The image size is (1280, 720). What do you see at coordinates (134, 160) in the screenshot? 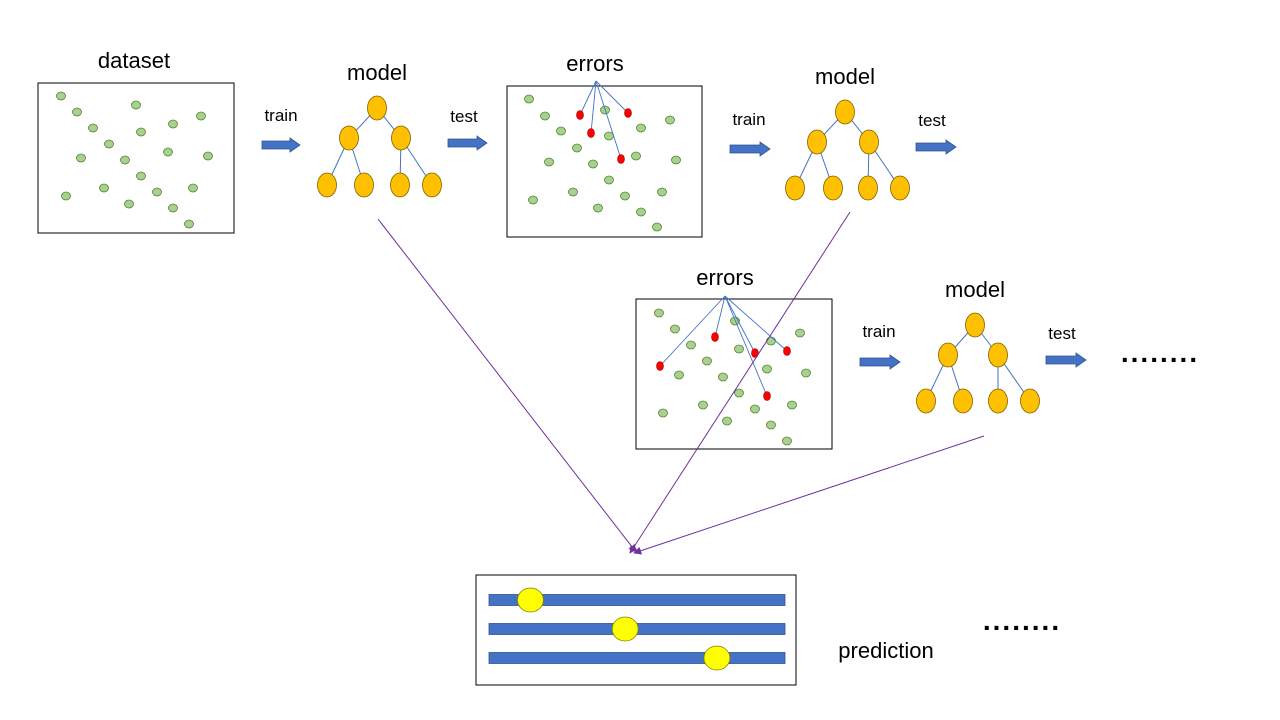
I see `dataset-points` at bounding box center [134, 160].